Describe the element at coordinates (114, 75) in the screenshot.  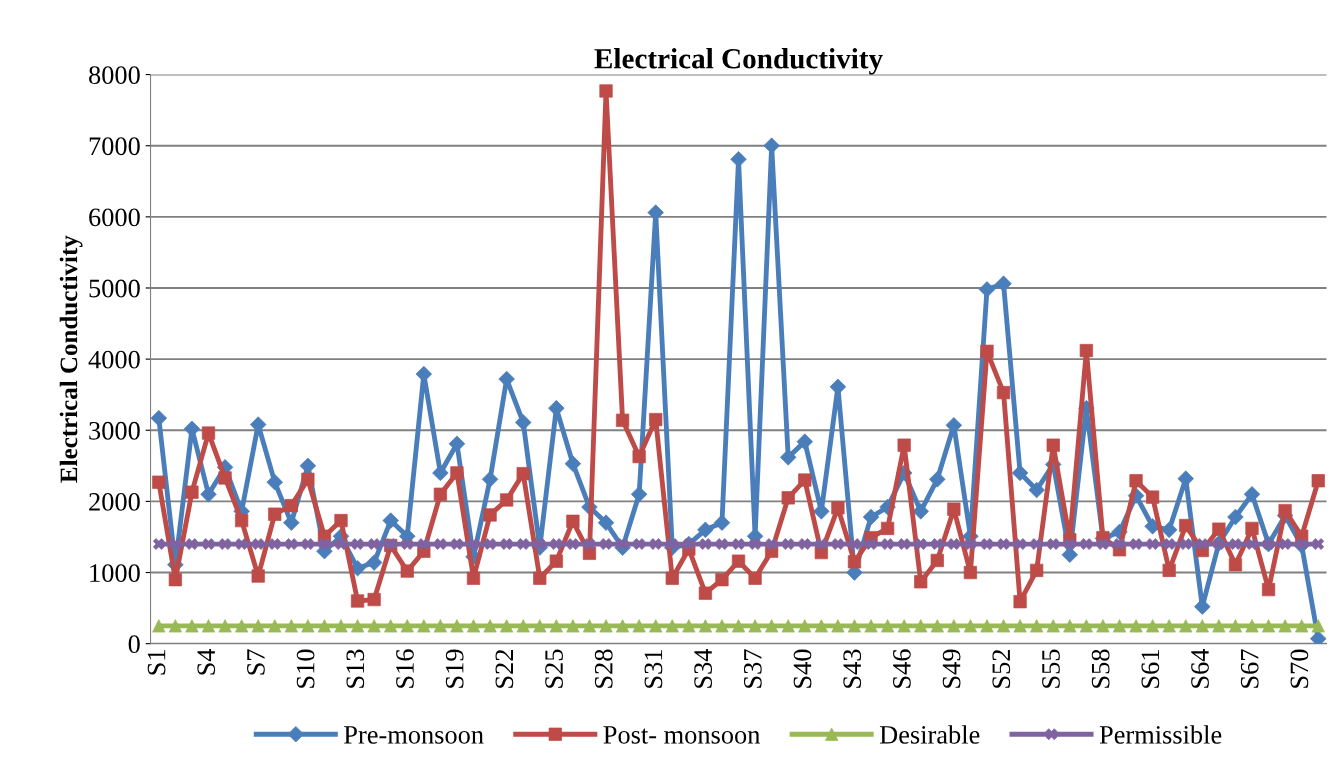
I see `y-tick-label: 8000` at that location.